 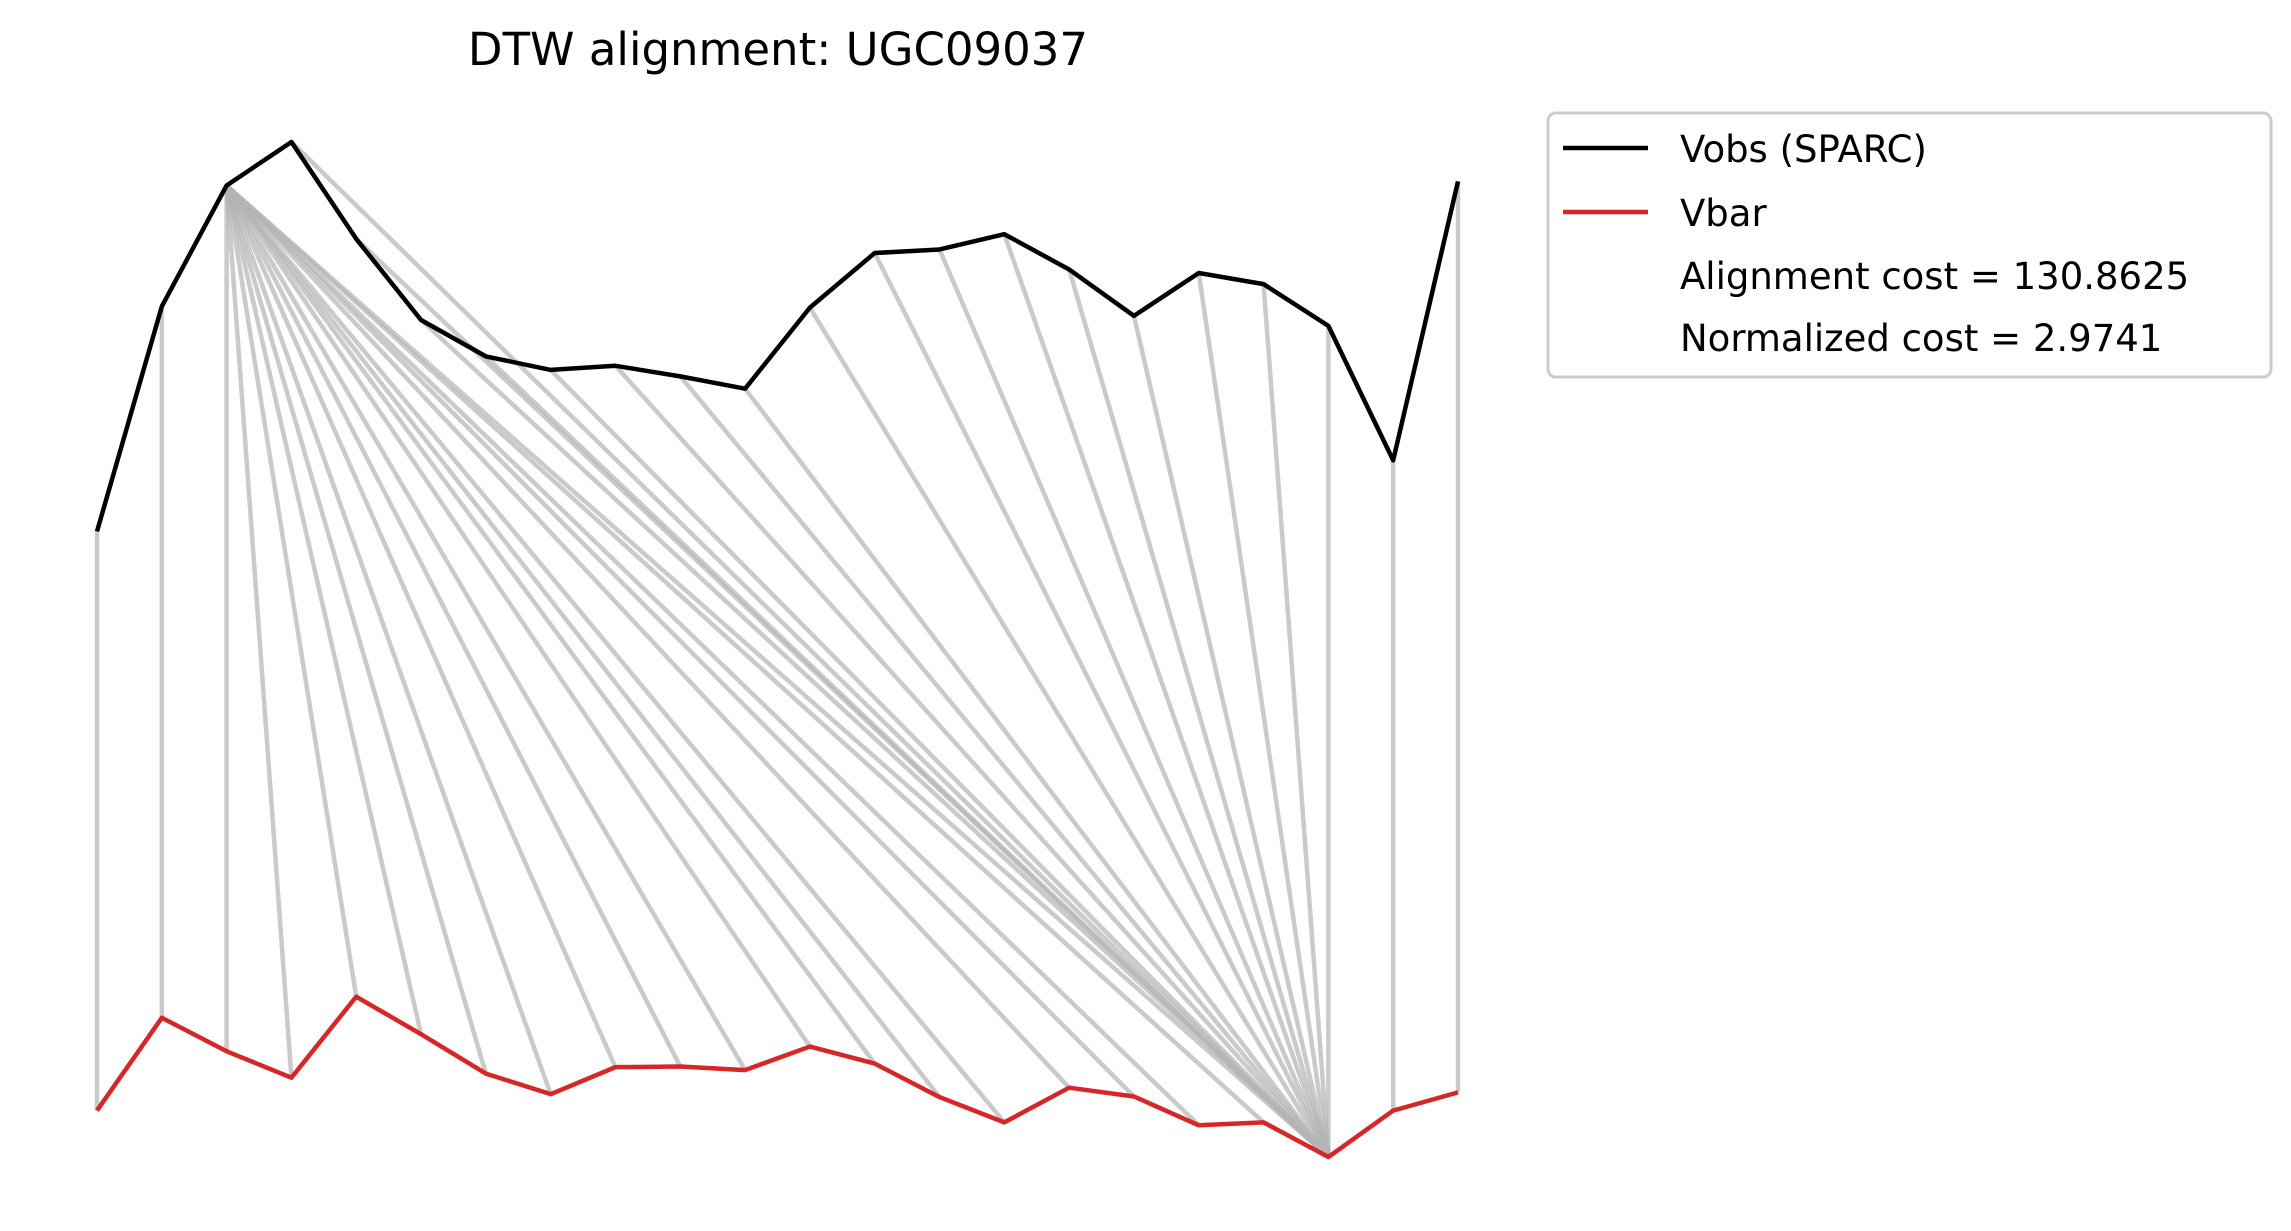 I want to click on chart-title: DTW alignment: UGC09037, so click(x=778, y=49).